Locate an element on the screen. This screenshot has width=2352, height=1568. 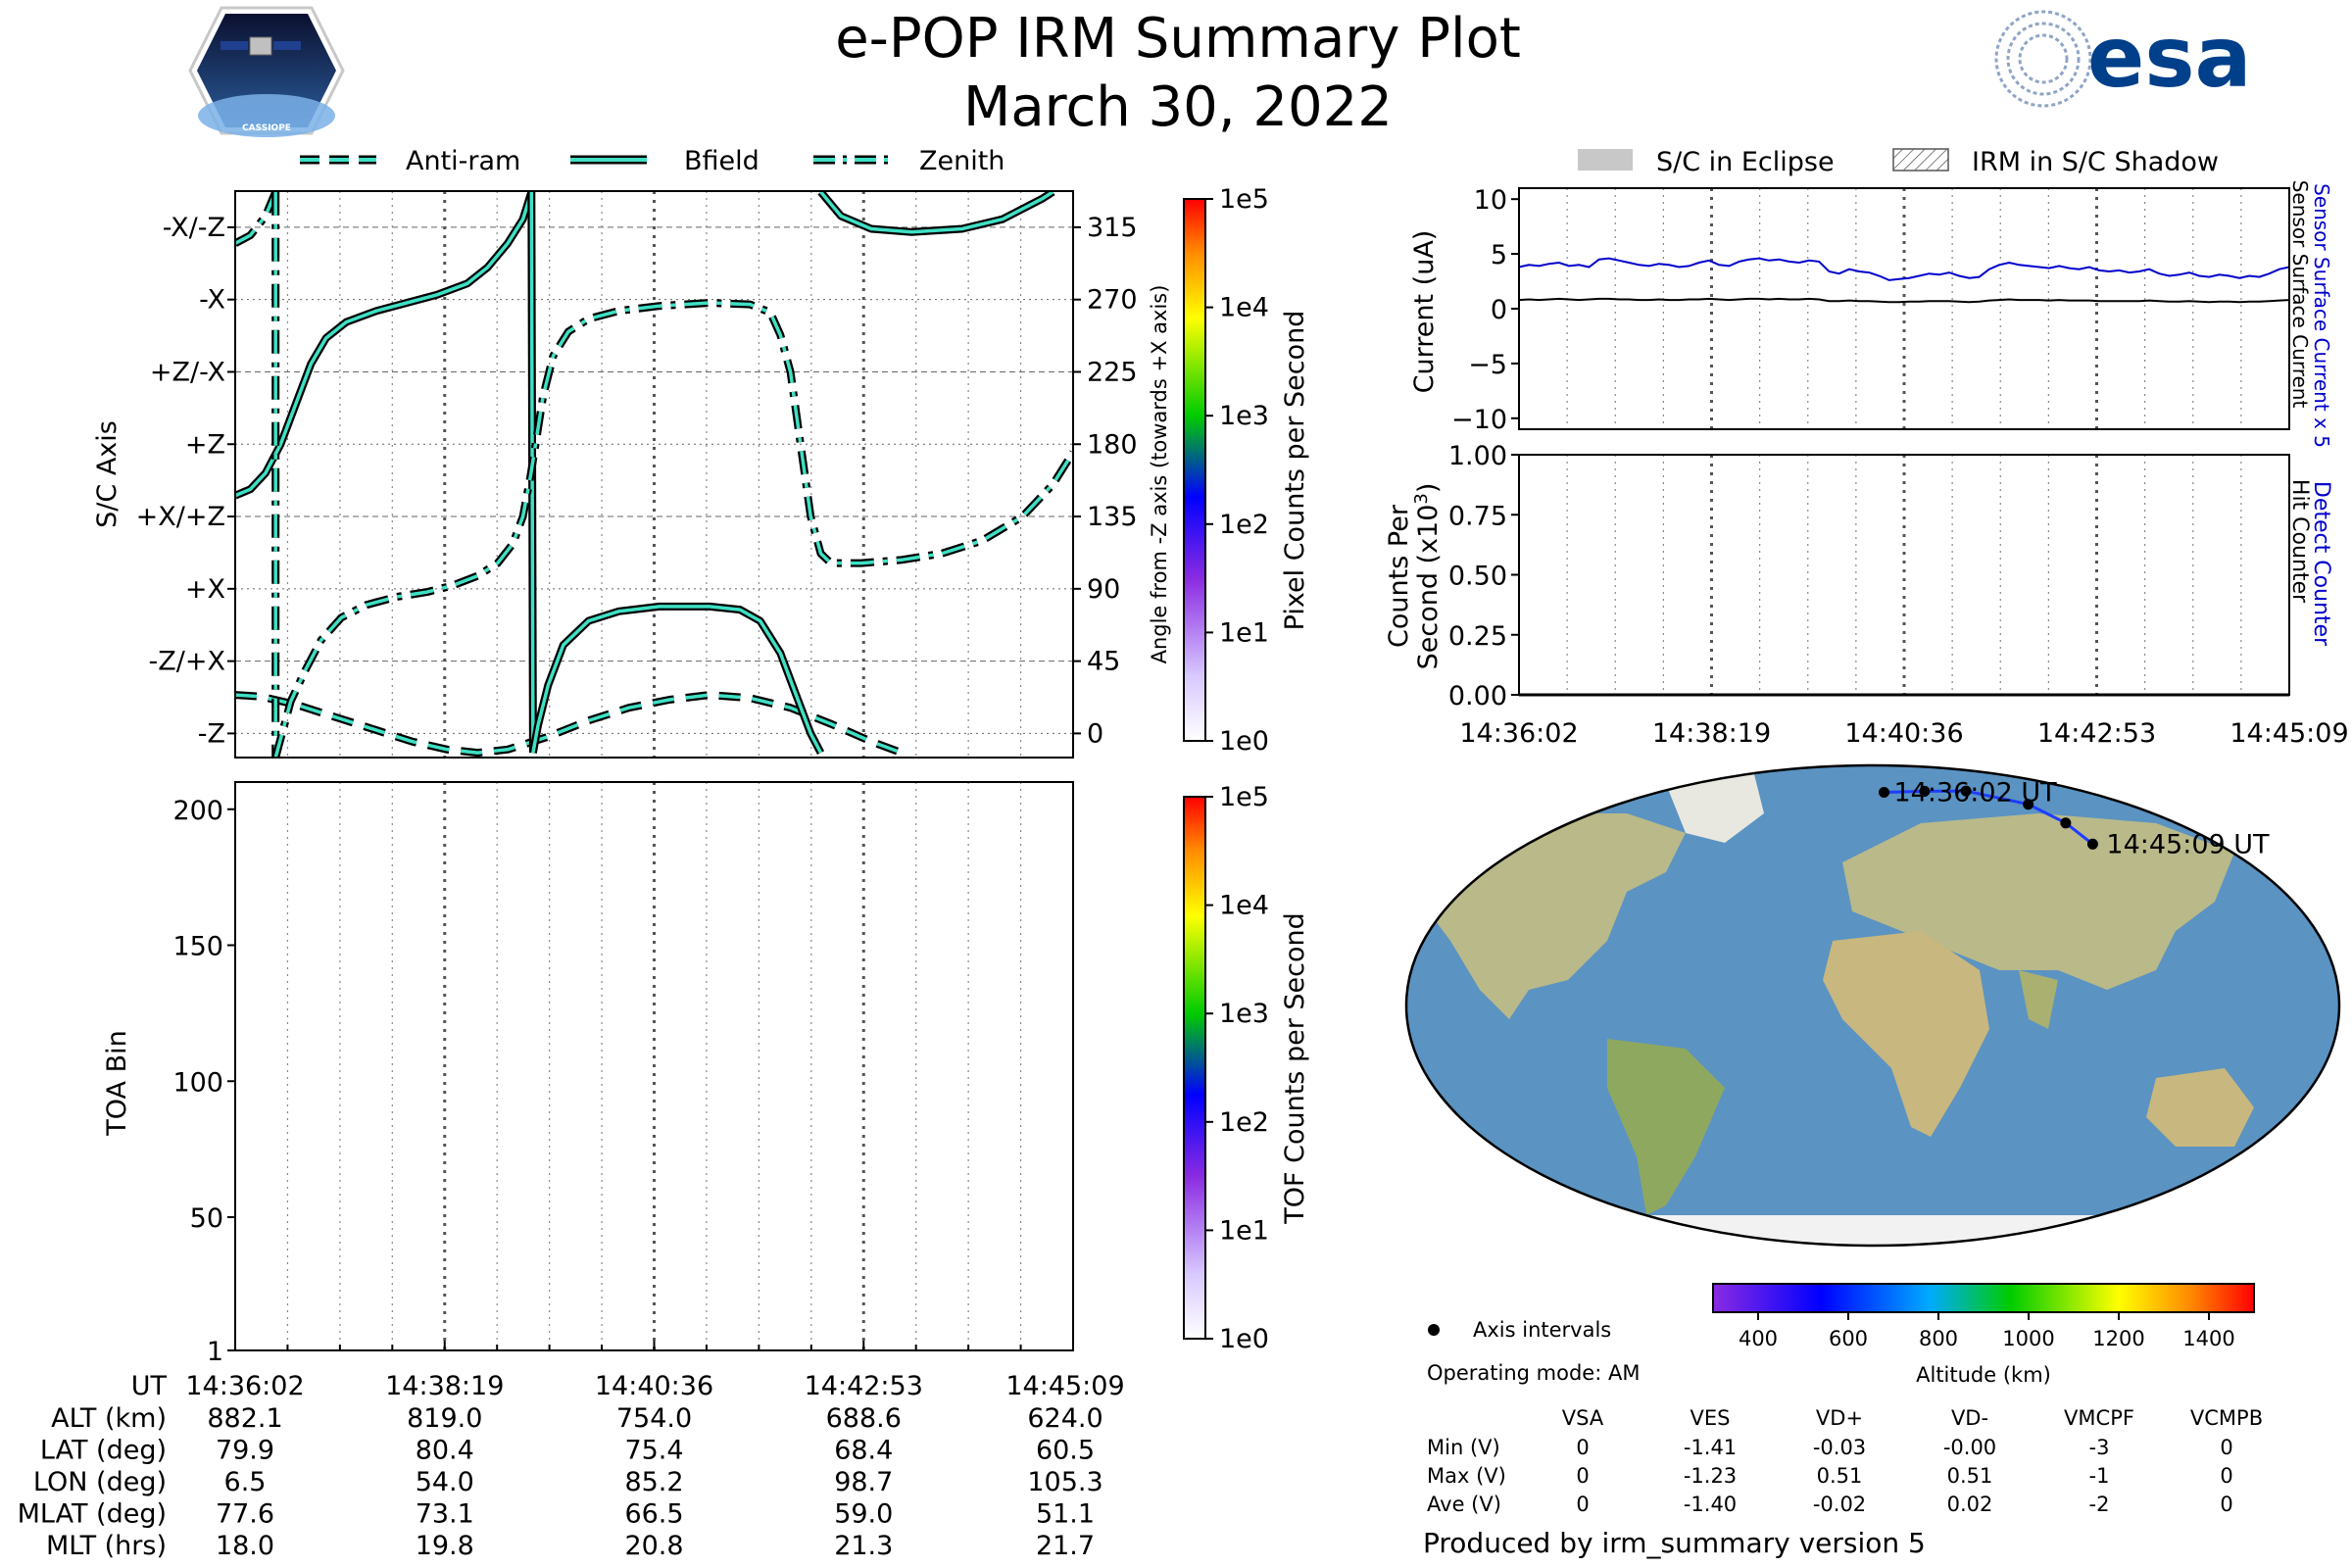
ephemeris-cell: 688.6 is located at coordinates (864, 1418).